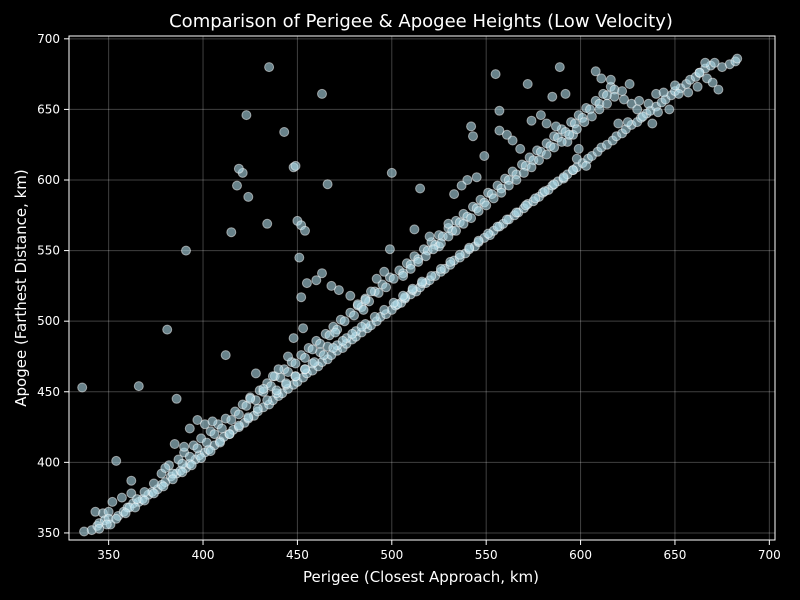 The image size is (800, 600). I want to click on x-tick-label: 350, so click(108, 555).